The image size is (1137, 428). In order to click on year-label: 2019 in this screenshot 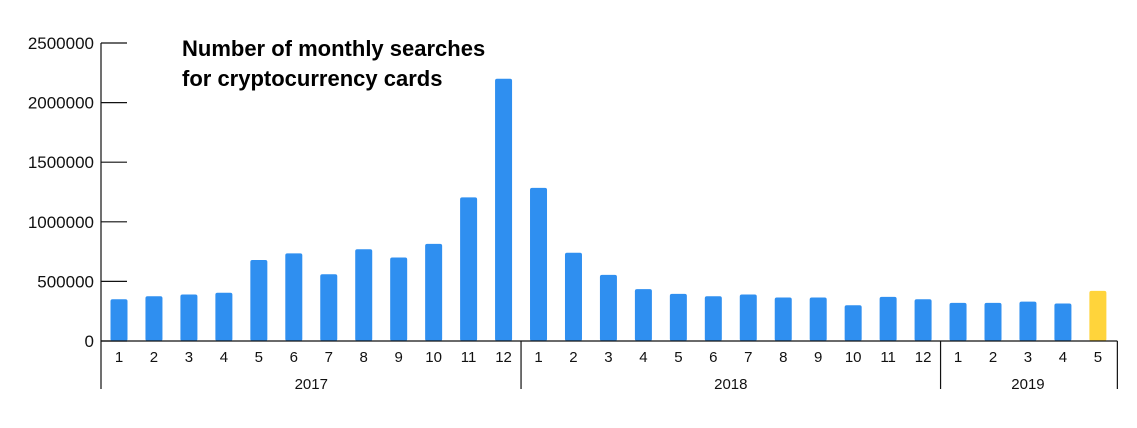, I will do `click(1027, 384)`.